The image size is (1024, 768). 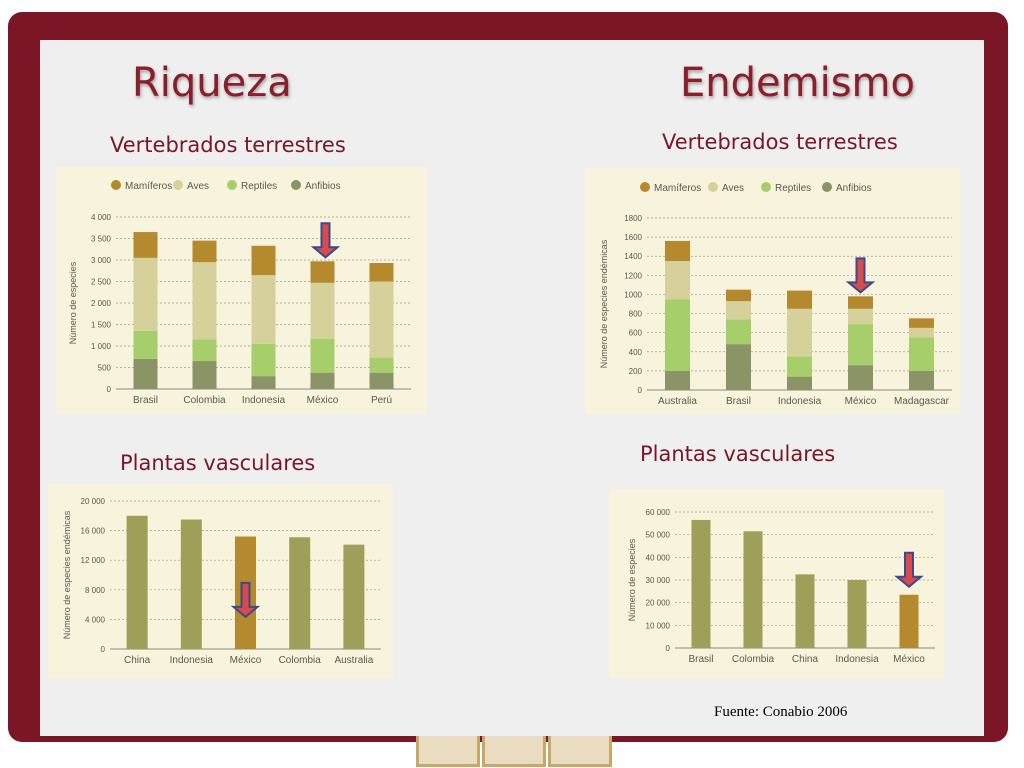 I want to click on bar-indonesia-anfibios, so click(x=263, y=382).